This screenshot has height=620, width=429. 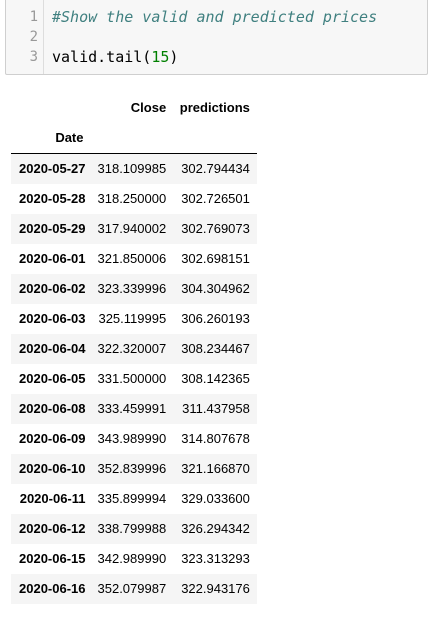 What do you see at coordinates (215, 198) in the screenshot?
I see `cell-predictions: 302.726501` at bounding box center [215, 198].